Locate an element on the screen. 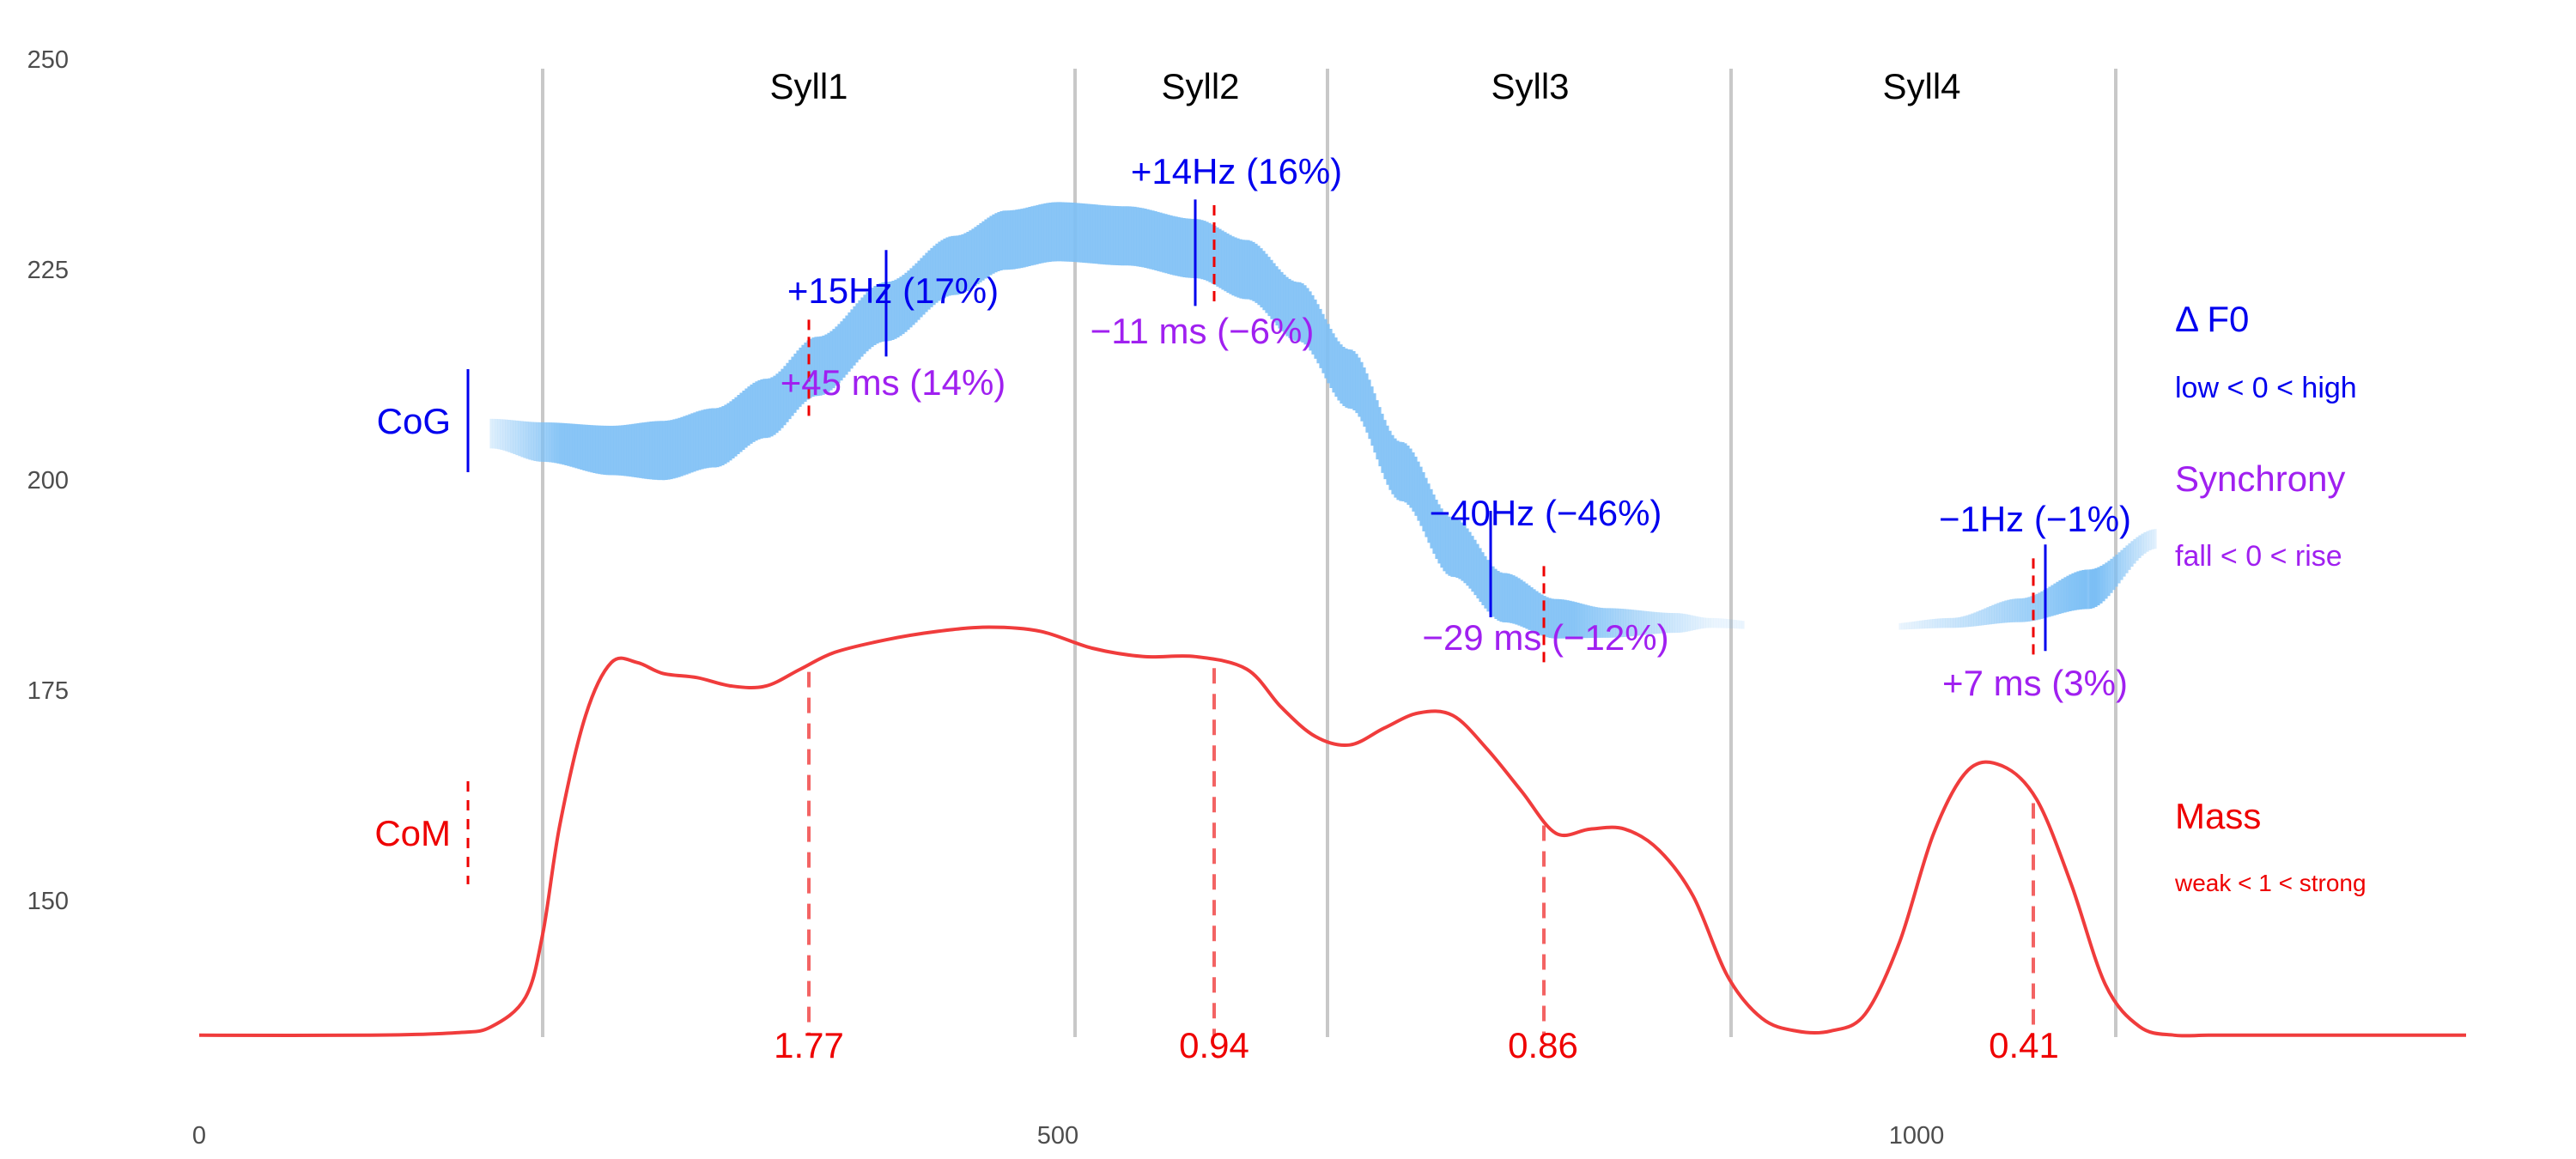 This screenshot has height=1159, width=2576. x-tick-label: 0 is located at coordinates (199, 1136).